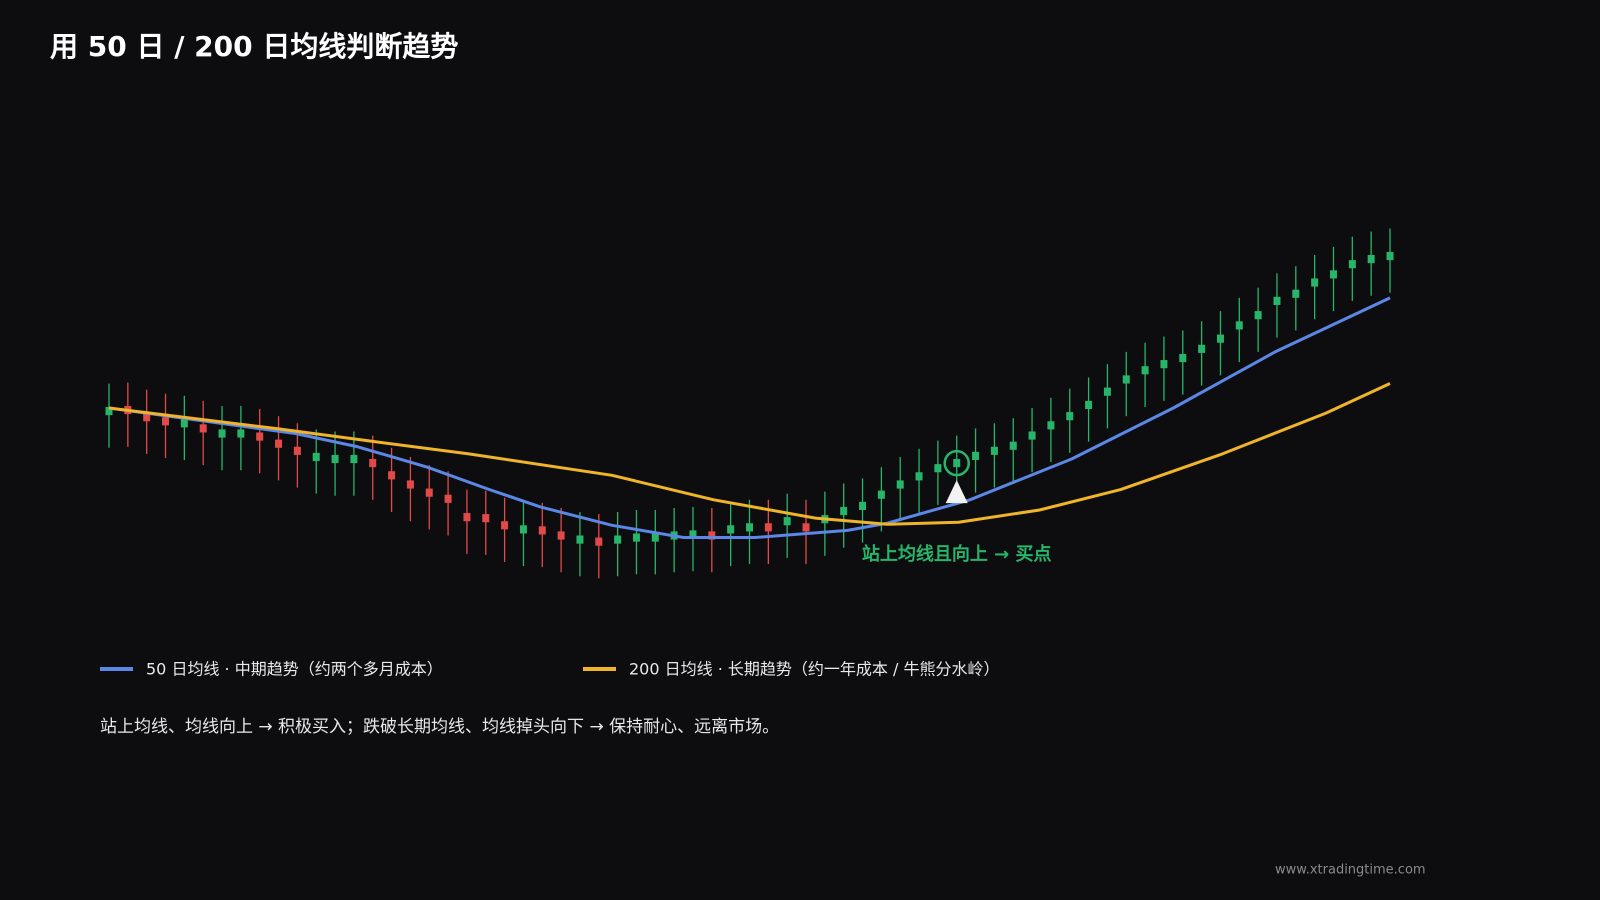 This screenshot has width=1600, height=900. I want to click on annotation-arrow, so click(956, 492).